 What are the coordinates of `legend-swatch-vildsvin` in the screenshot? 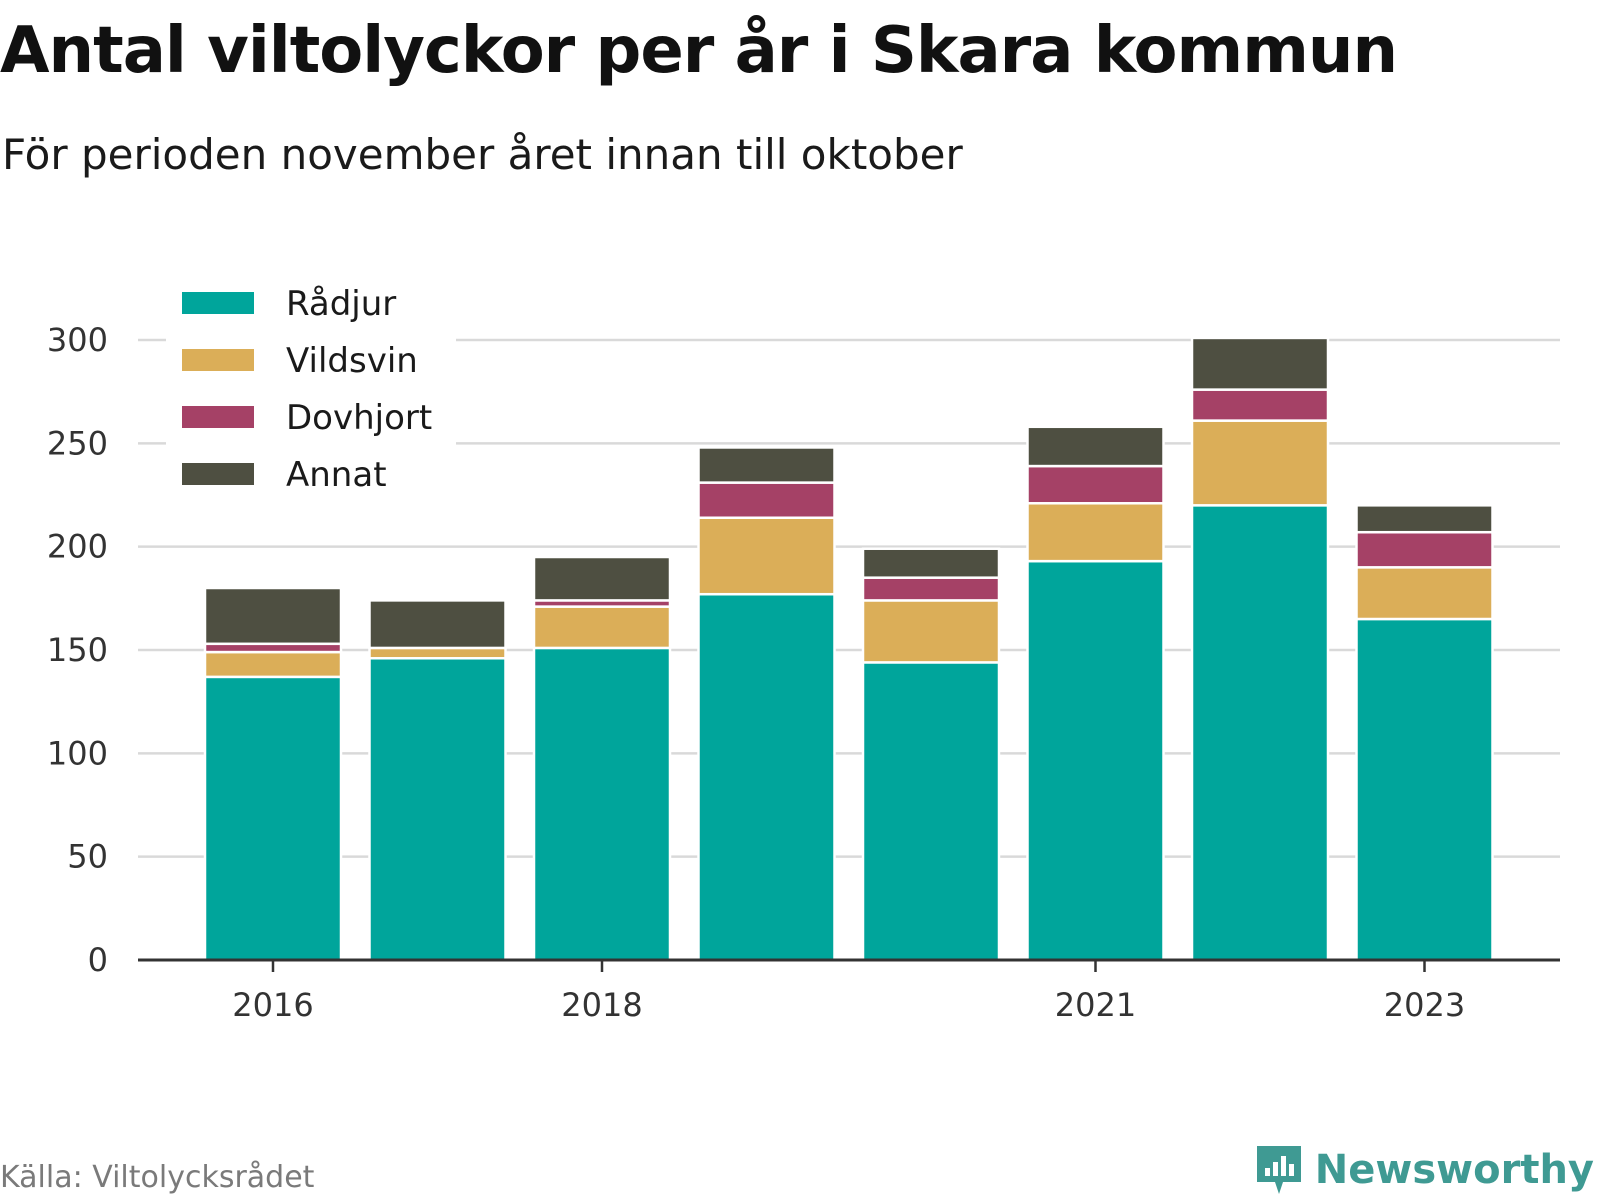 It's located at (218, 360).